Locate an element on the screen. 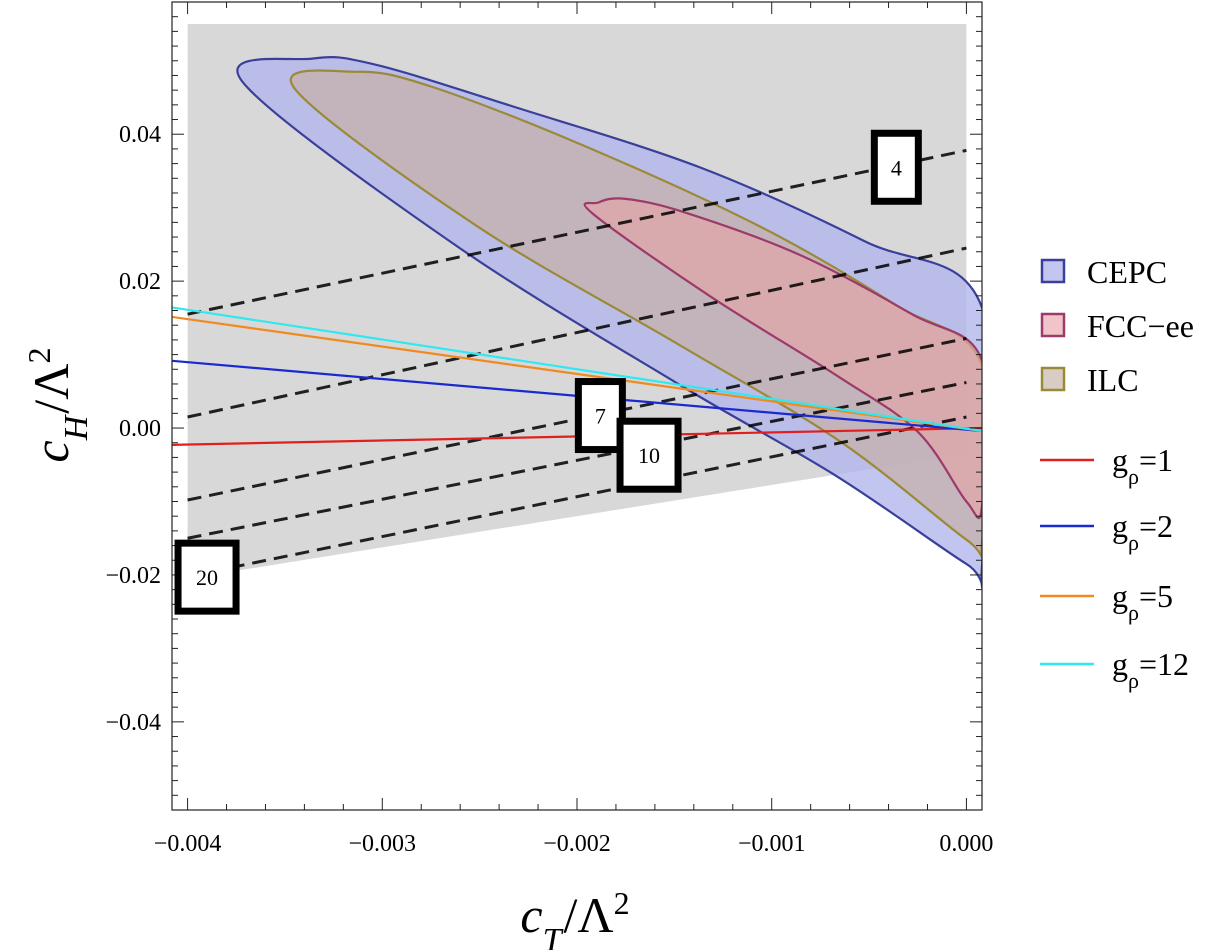 This screenshot has height=950, width=1232. legend-item-cepc: CEPC is located at coordinates (1103, 272).